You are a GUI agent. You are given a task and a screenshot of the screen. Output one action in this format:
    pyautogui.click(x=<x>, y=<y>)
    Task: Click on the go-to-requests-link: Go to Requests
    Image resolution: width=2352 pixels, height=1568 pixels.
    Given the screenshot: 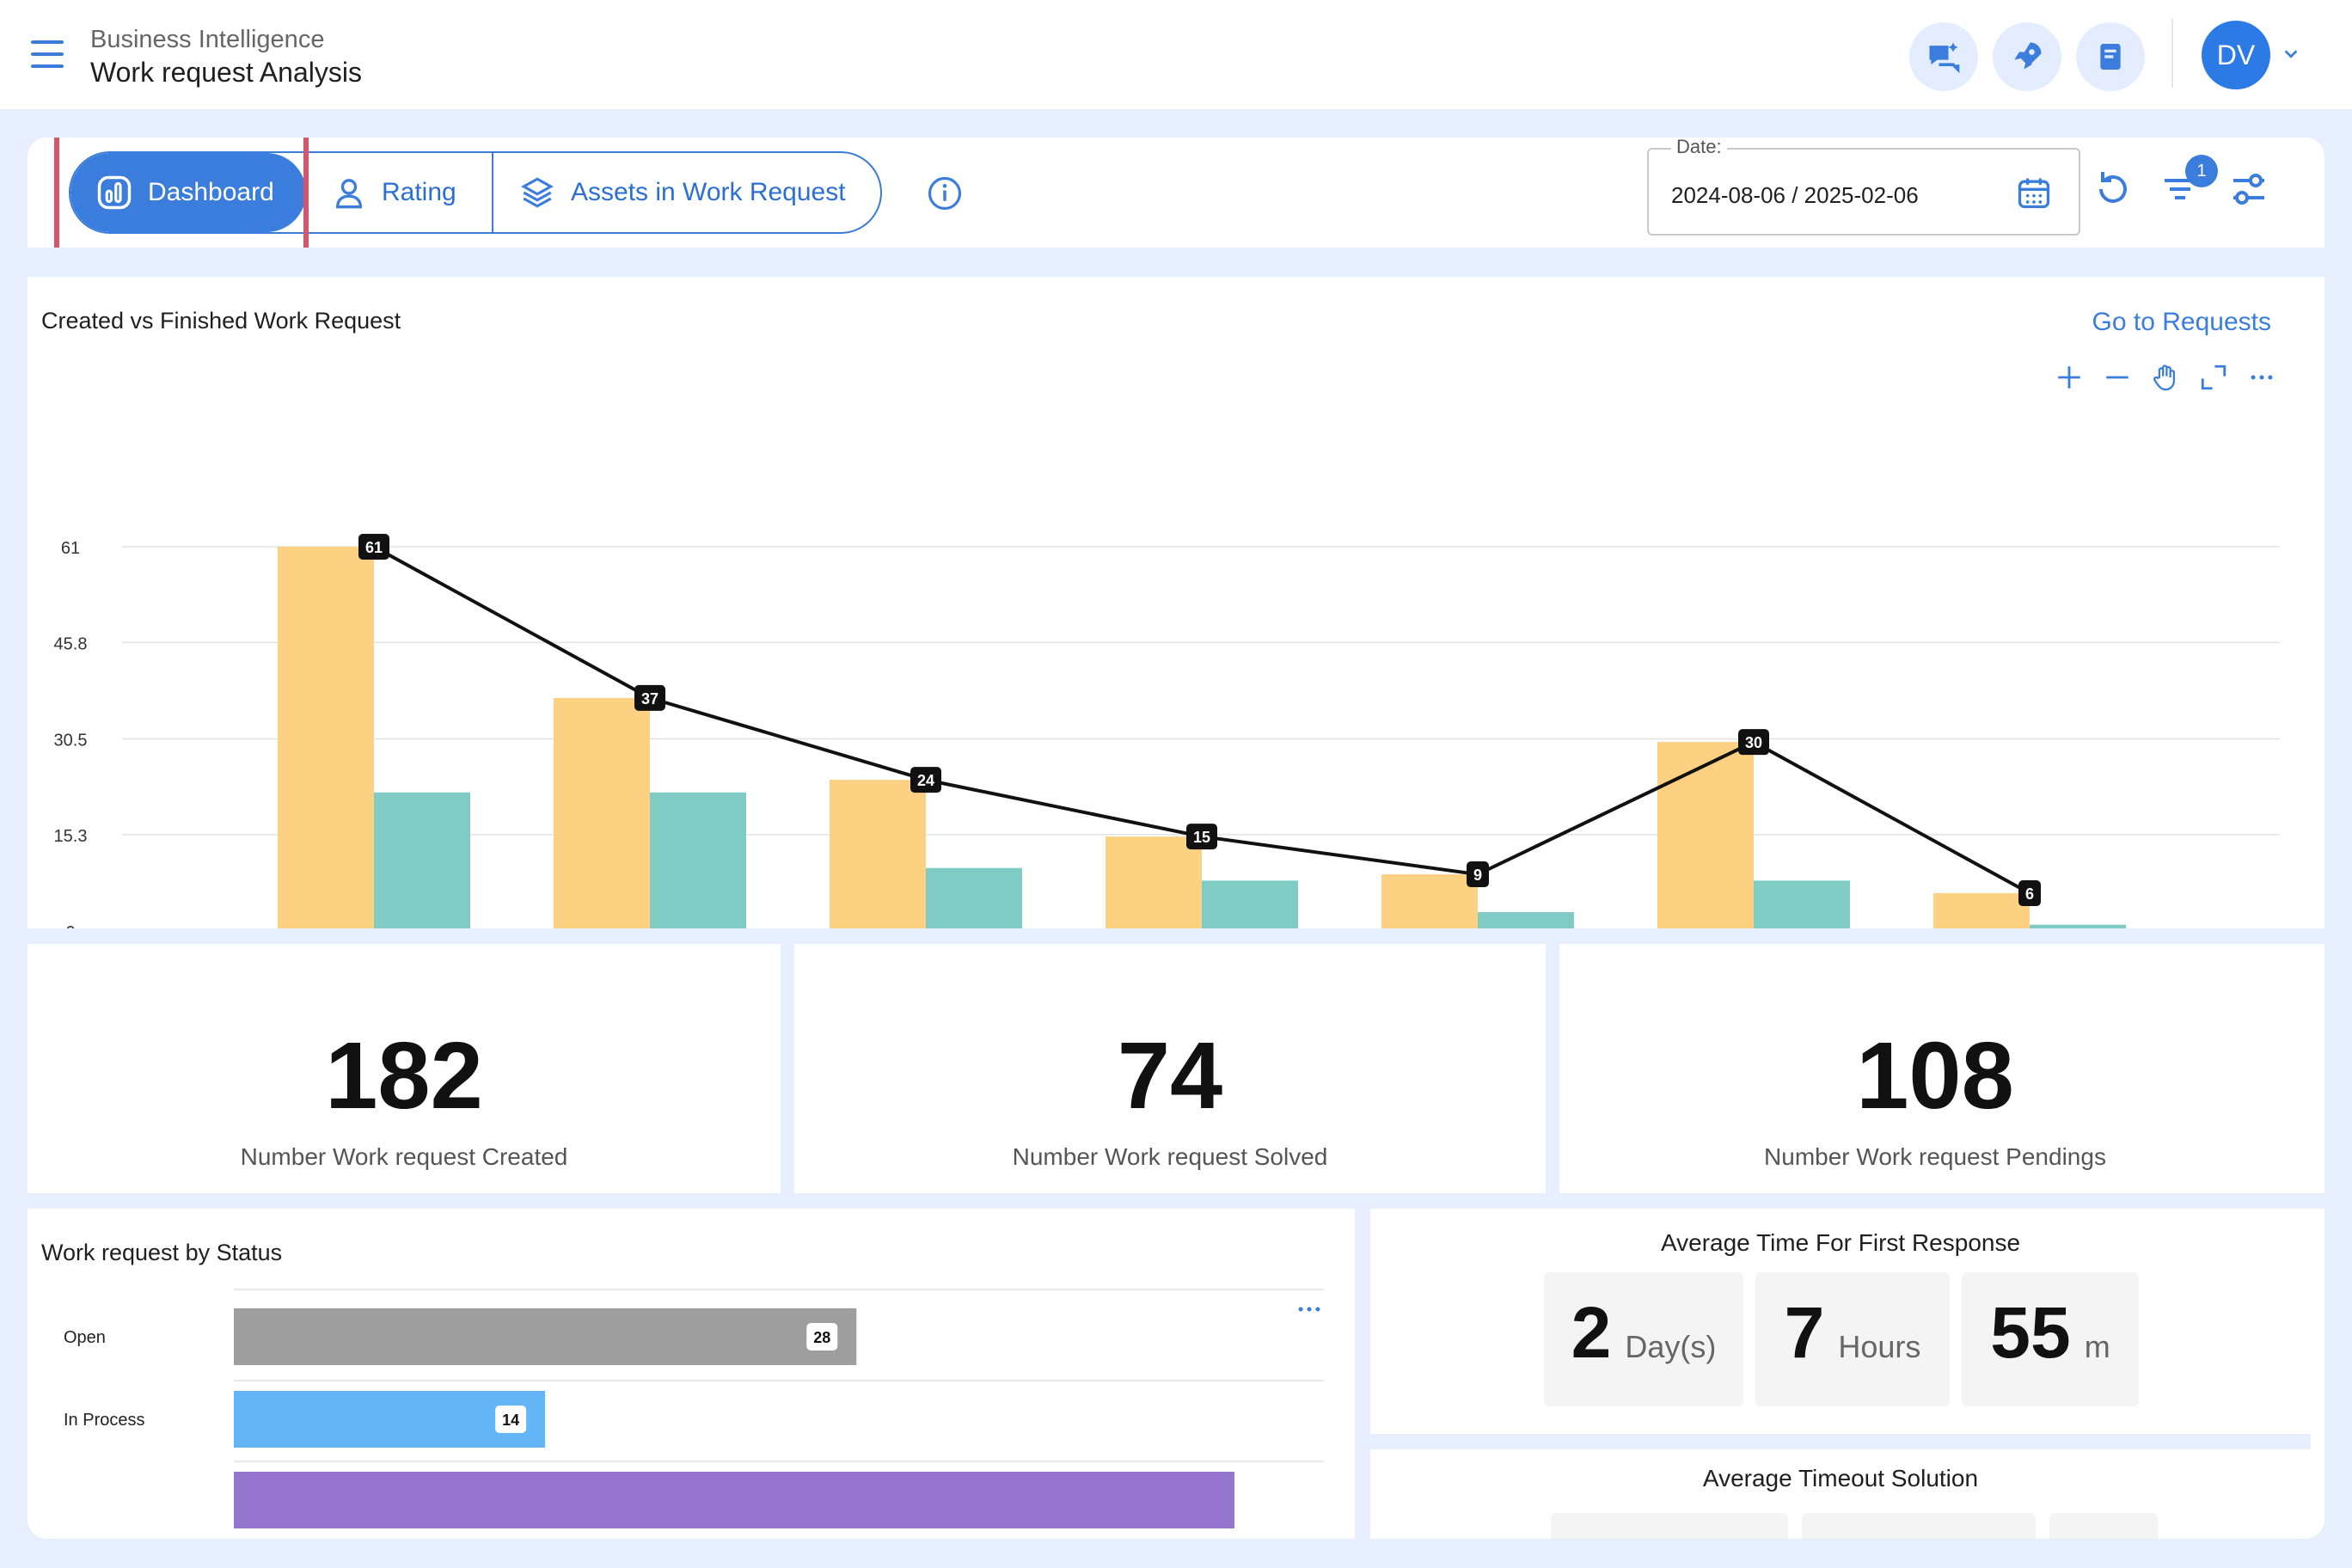 What is the action you would take?
    pyautogui.click(x=2181, y=322)
    